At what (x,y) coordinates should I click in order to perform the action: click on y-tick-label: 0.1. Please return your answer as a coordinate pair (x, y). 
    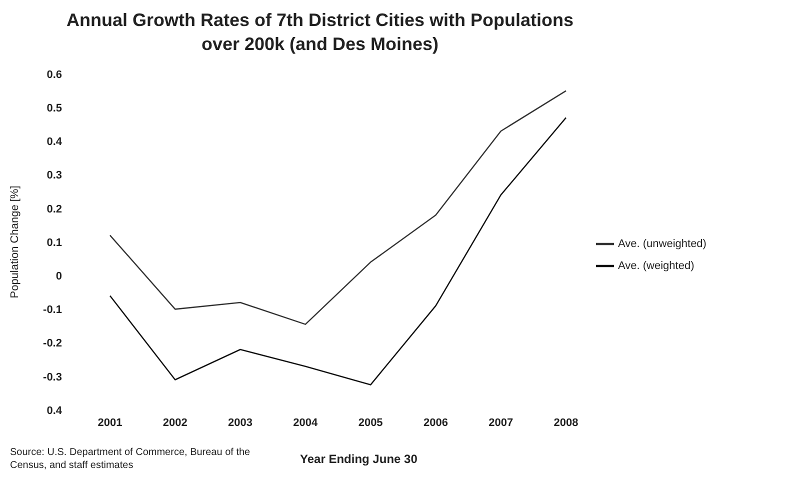
    Looking at the image, I should click on (54, 242).